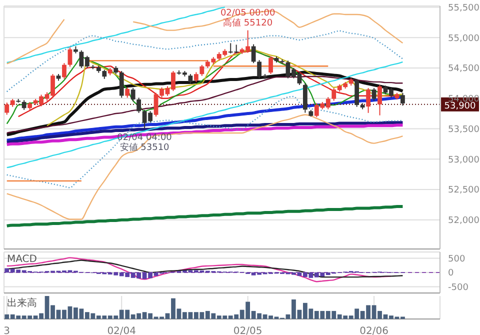 Image resolution: width=480 pixels, height=335 pixels. What do you see at coordinates (457, 259) in the screenshot?
I see `y-tick-label: 500` at bounding box center [457, 259].